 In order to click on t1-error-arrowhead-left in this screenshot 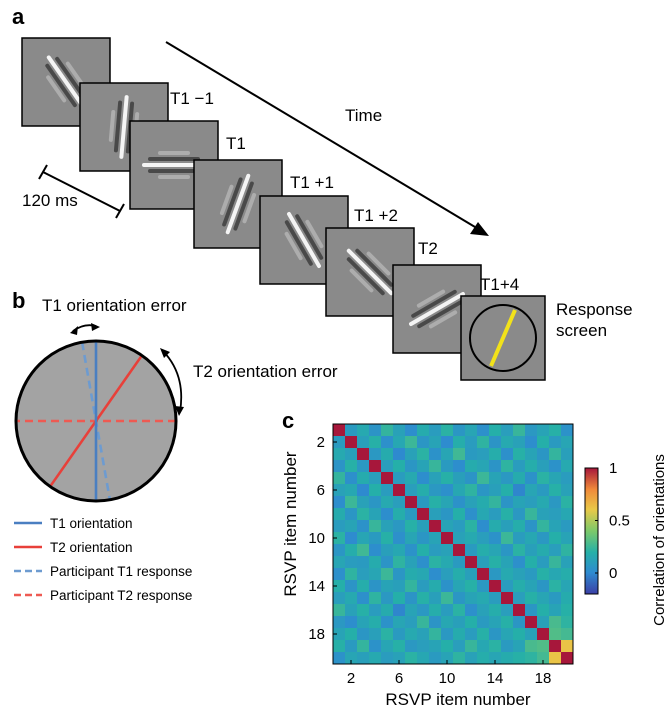, I will do `click(74, 330)`.